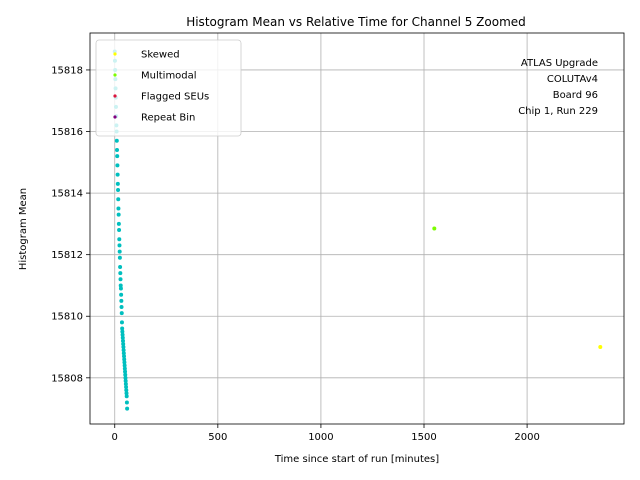  I want to click on y-tick-label: 15818, so click(67, 70).